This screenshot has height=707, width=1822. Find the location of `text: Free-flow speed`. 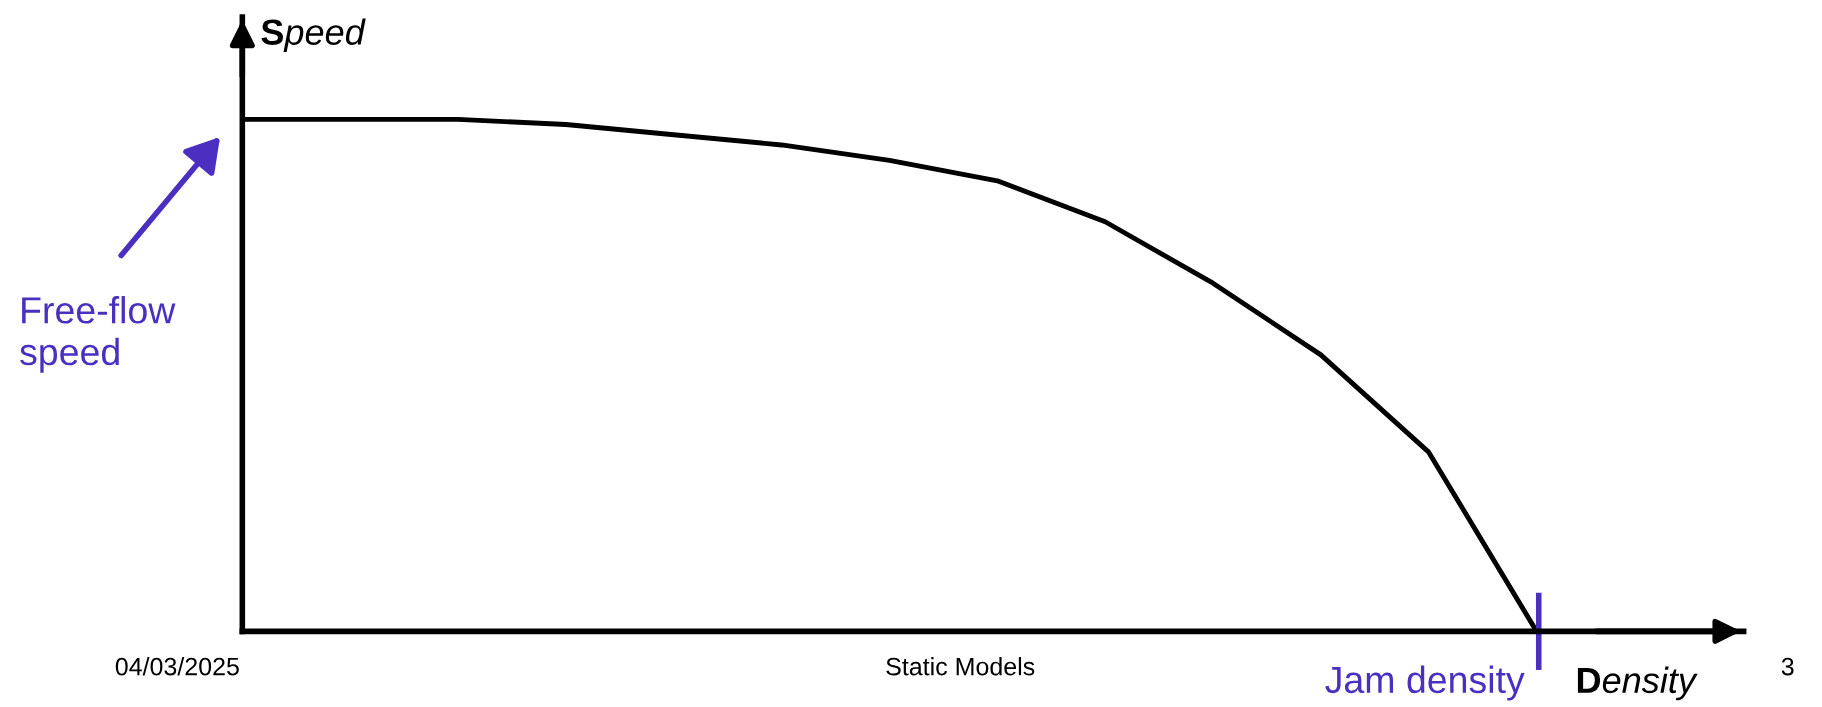

text: Free-flow speed is located at coordinates (98, 334).